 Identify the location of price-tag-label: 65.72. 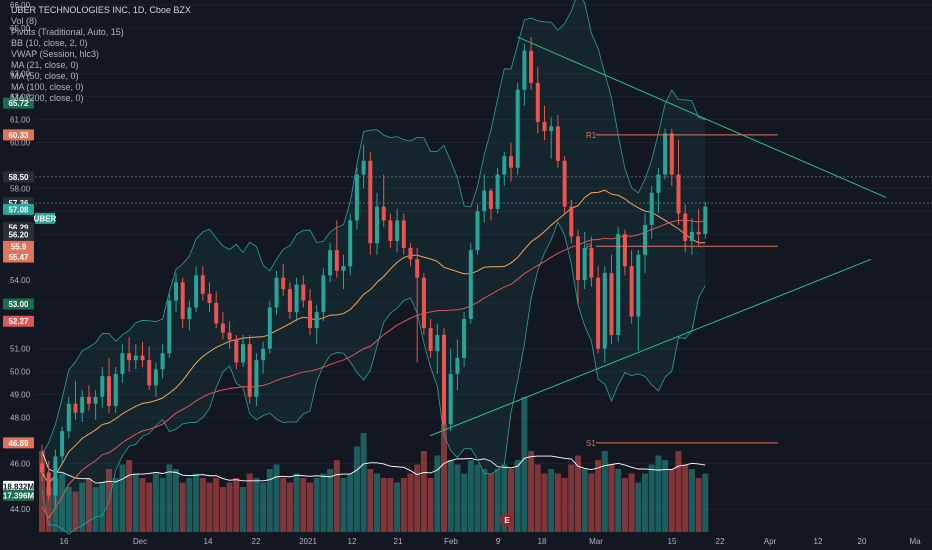
(18, 103).